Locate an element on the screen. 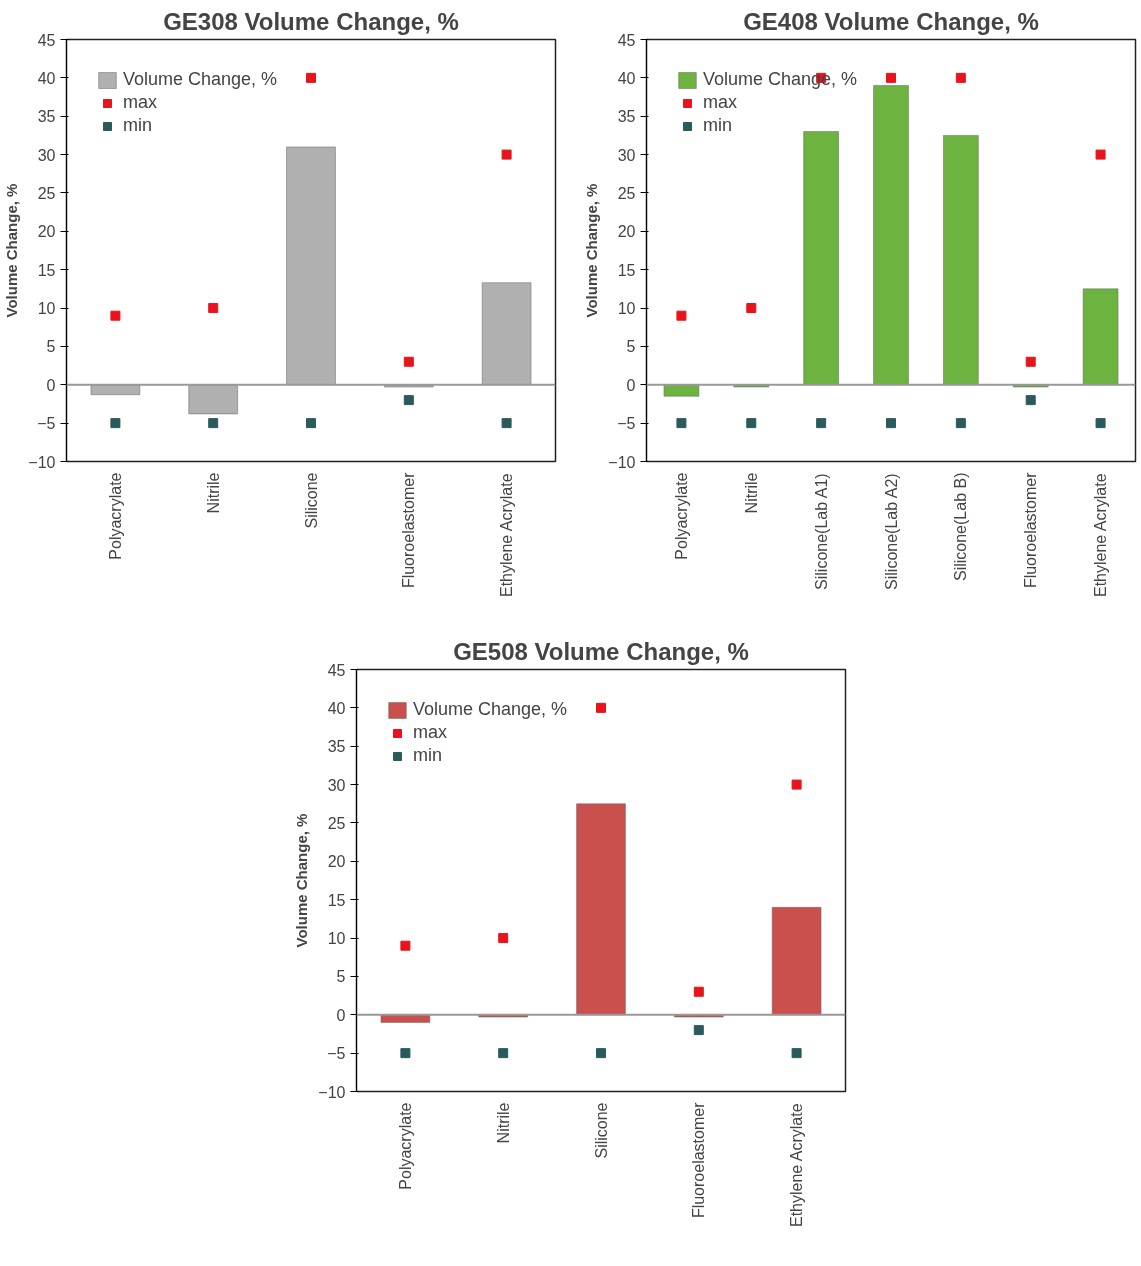 The height and width of the screenshot is (1266, 1141). x-tick-label: Silicone(Lab A1) is located at coordinates (821, 531).